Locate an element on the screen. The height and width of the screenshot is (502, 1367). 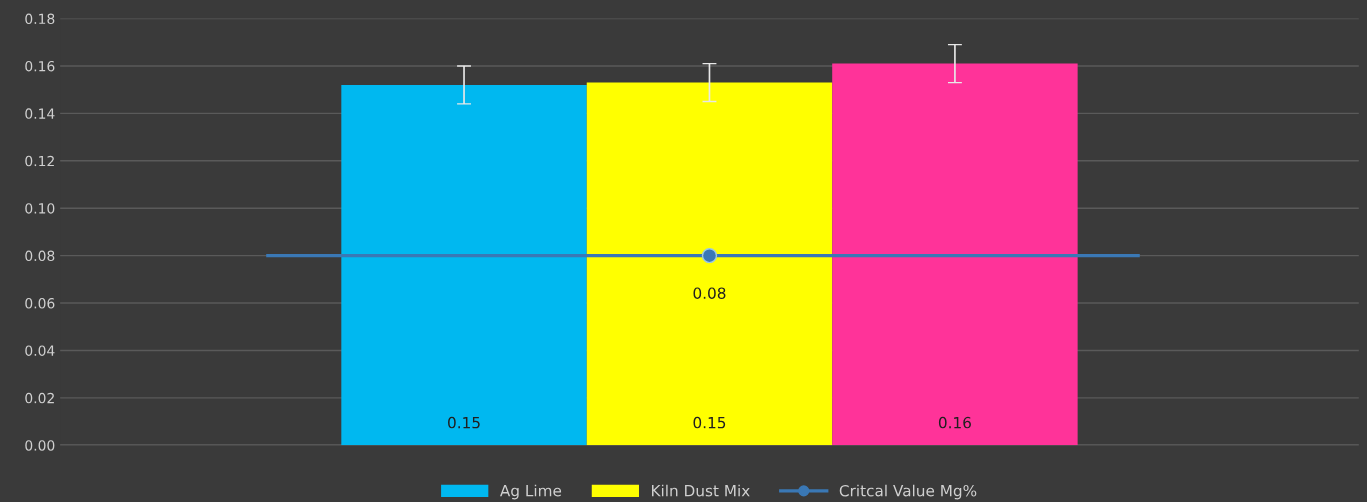
y-tick-label: 0.14 is located at coordinates (40, 113).